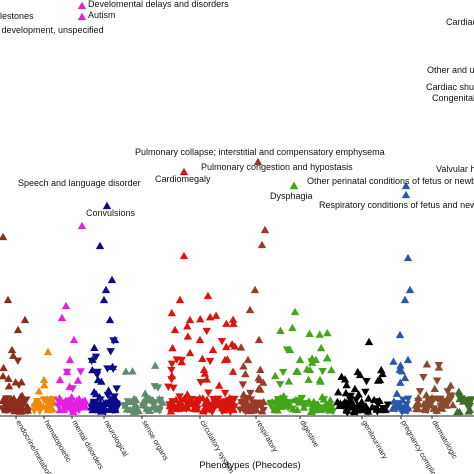 Image resolution: width=474 pixels, height=474 pixels. Describe the element at coordinates (450, 70) in the screenshot. I see `annotation-label: Other and une` at that location.